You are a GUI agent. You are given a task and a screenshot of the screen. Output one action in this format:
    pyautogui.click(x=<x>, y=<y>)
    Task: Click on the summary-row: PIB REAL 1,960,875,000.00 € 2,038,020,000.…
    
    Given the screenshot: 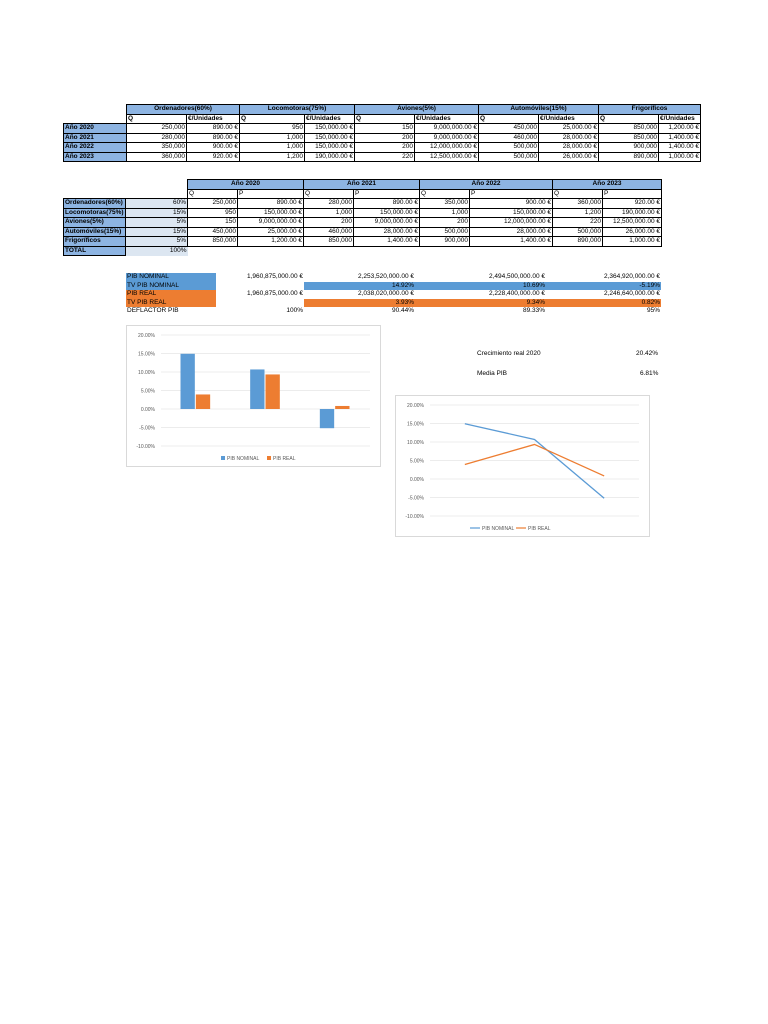 What is the action you would take?
    pyautogui.click(x=393, y=294)
    